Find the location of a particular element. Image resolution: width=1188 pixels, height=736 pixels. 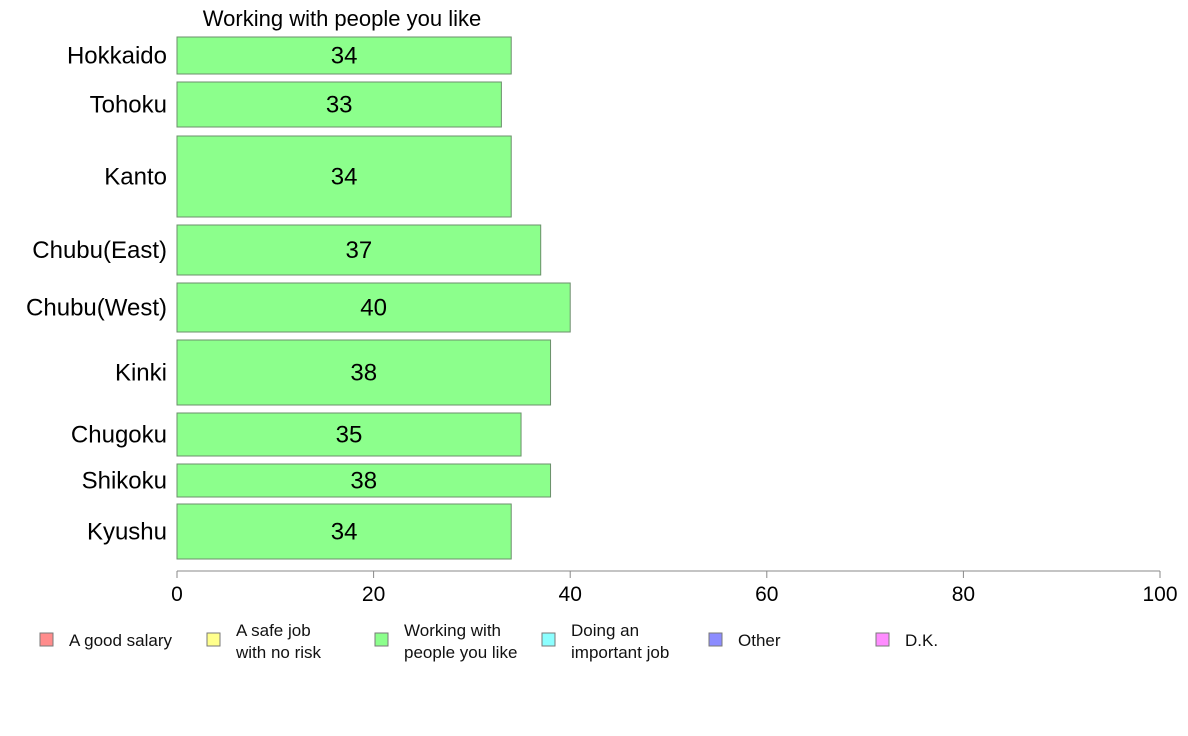

legend-label: Doing an is located at coordinates (605, 630).